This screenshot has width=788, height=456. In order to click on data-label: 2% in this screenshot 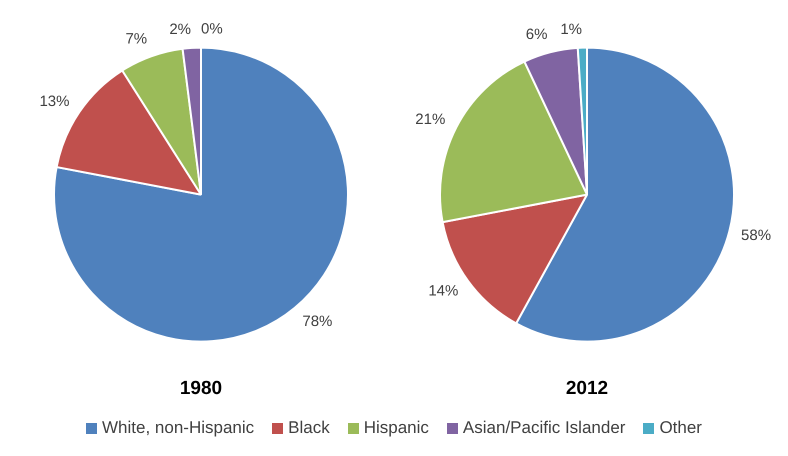, I will do `click(180, 29)`.